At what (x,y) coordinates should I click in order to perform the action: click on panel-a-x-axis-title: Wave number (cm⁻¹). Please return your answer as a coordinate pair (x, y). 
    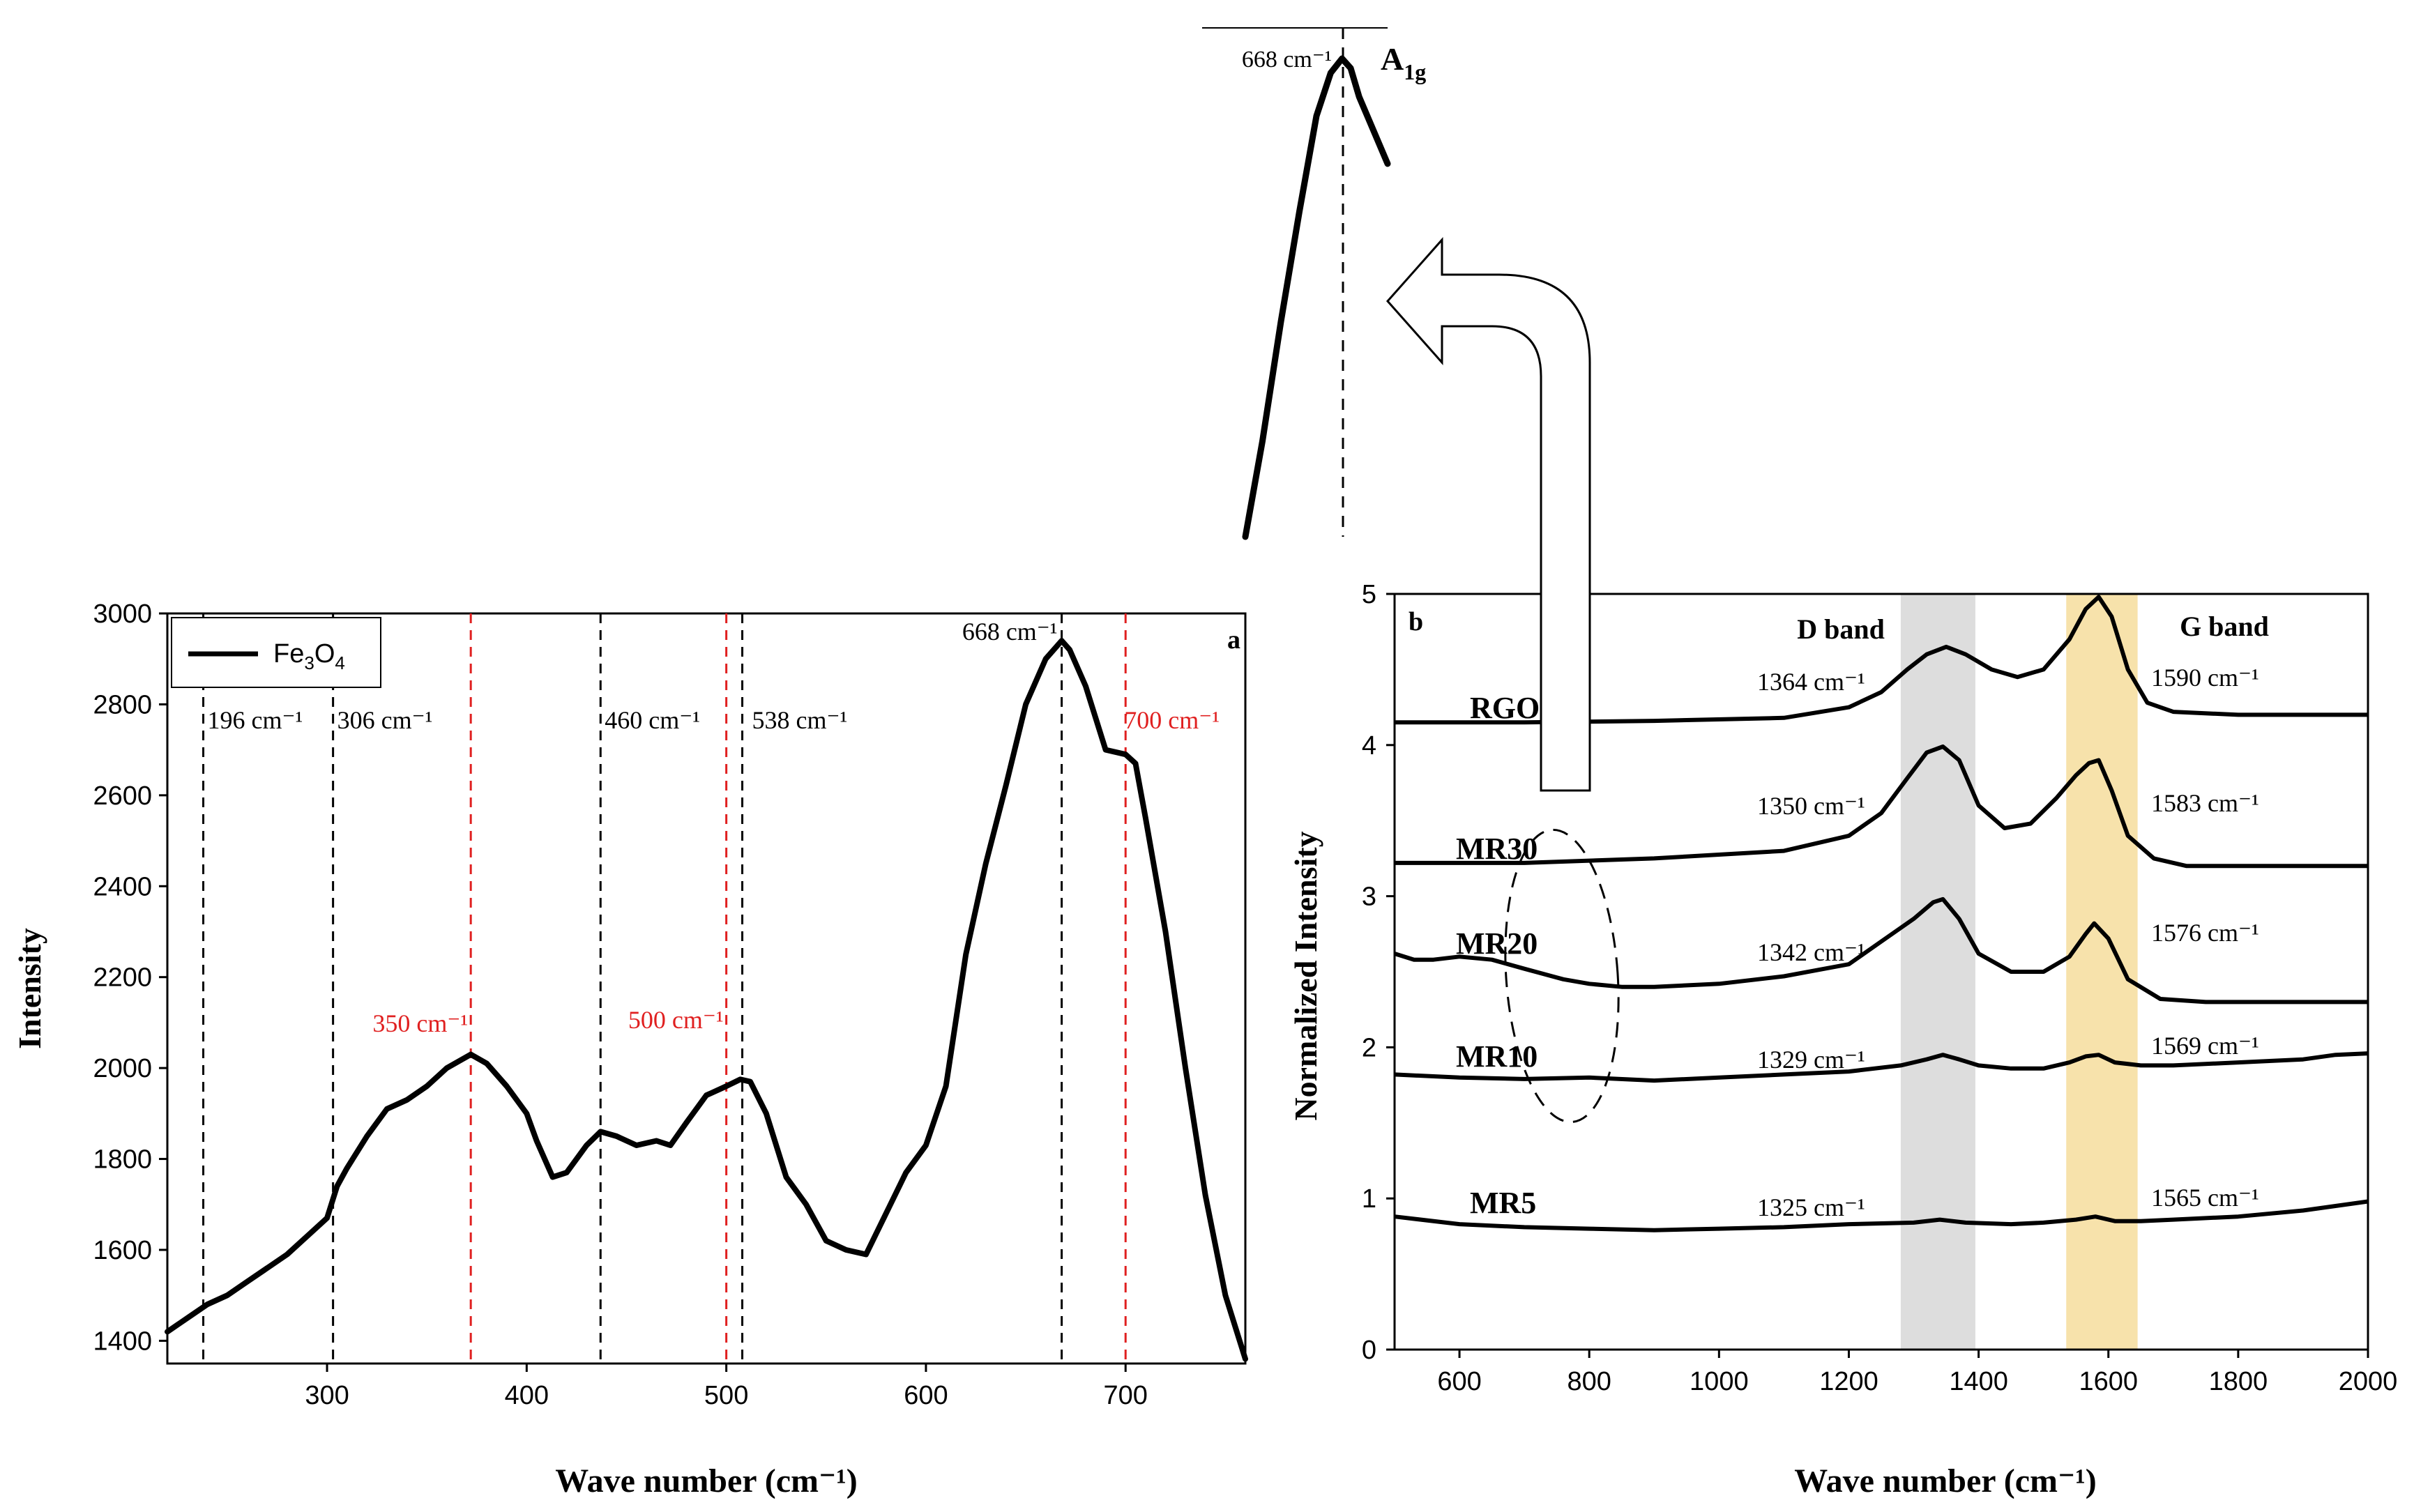
    Looking at the image, I should click on (706, 1481).